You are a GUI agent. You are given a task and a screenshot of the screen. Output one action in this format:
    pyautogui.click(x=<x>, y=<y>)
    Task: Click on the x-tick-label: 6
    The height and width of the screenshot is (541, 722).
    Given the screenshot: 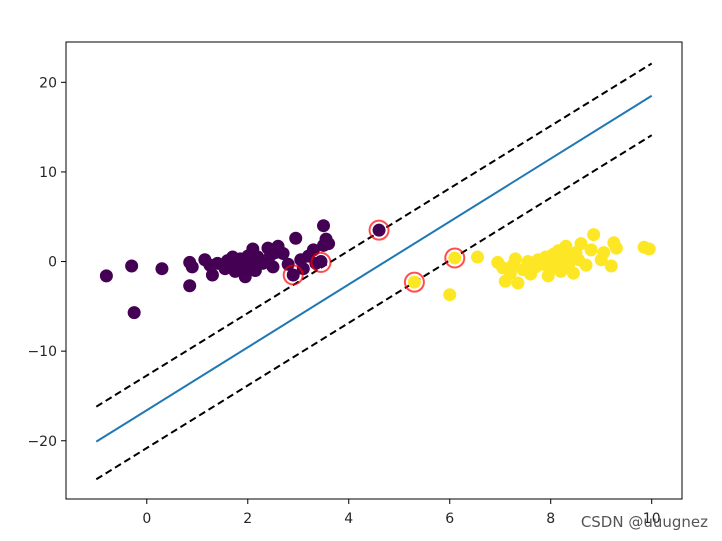 What is the action you would take?
    pyautogui.click(x=449, y=519)
    